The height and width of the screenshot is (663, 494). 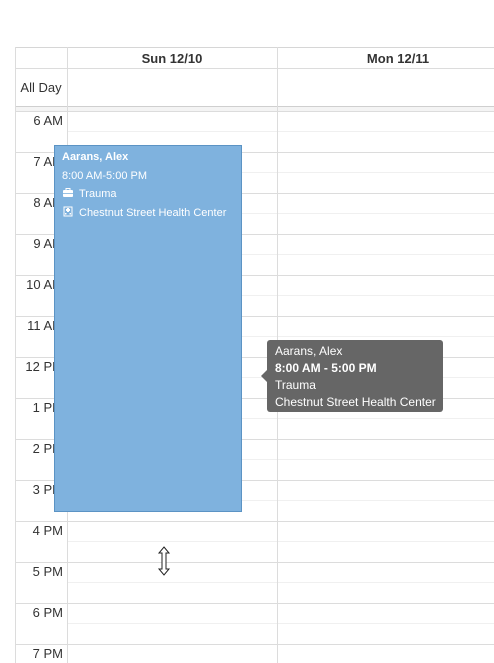 I want to click on hour-label: 12 PM, so click(x=44, y=366).